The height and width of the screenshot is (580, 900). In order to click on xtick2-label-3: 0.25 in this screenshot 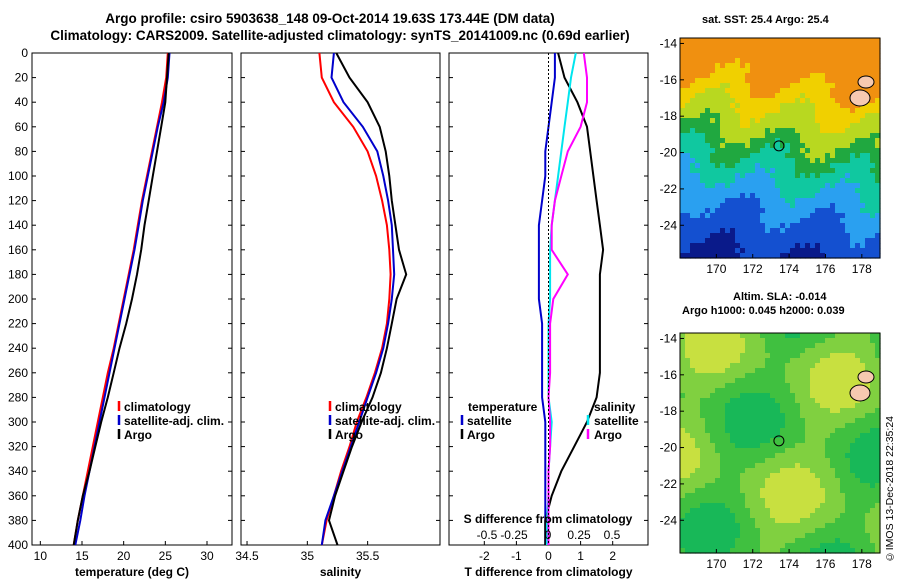, I will do `click(579, 535)`.